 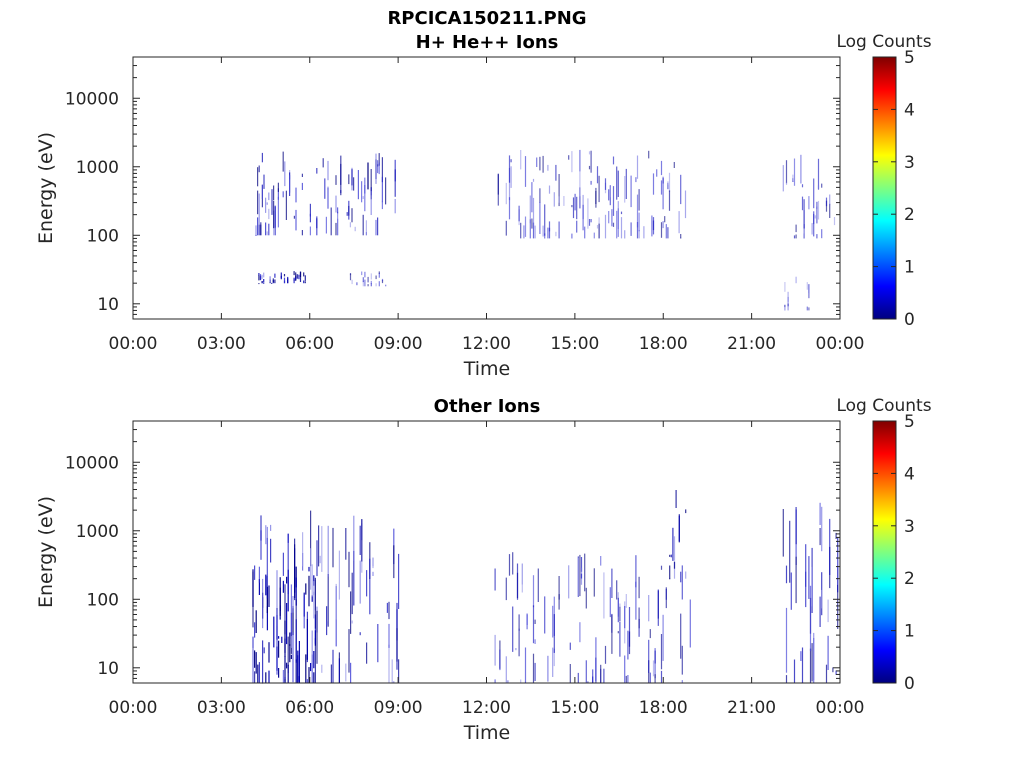 What do you see at coordinates (894, 189) in the screenshot?
I see `colorbar-ticks: 0 1 2 3 4 5` at bounding box center [894, 189].